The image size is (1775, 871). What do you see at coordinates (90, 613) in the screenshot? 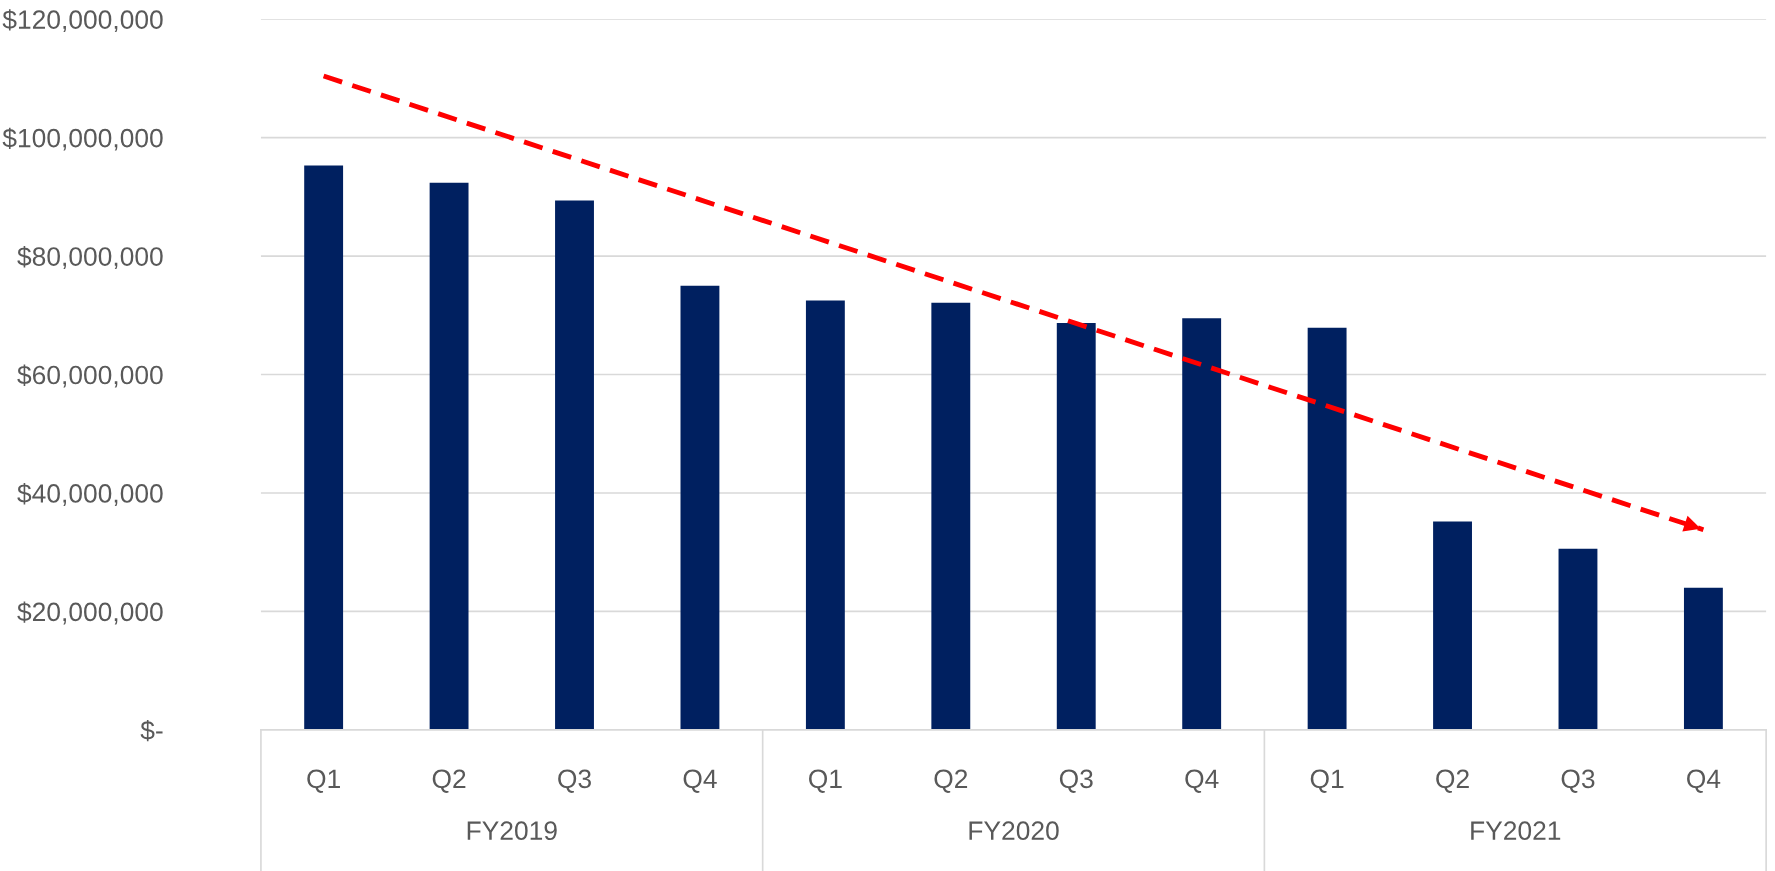
I see `y-tick-label: $20,000,000` at bounding box center [90, 613].